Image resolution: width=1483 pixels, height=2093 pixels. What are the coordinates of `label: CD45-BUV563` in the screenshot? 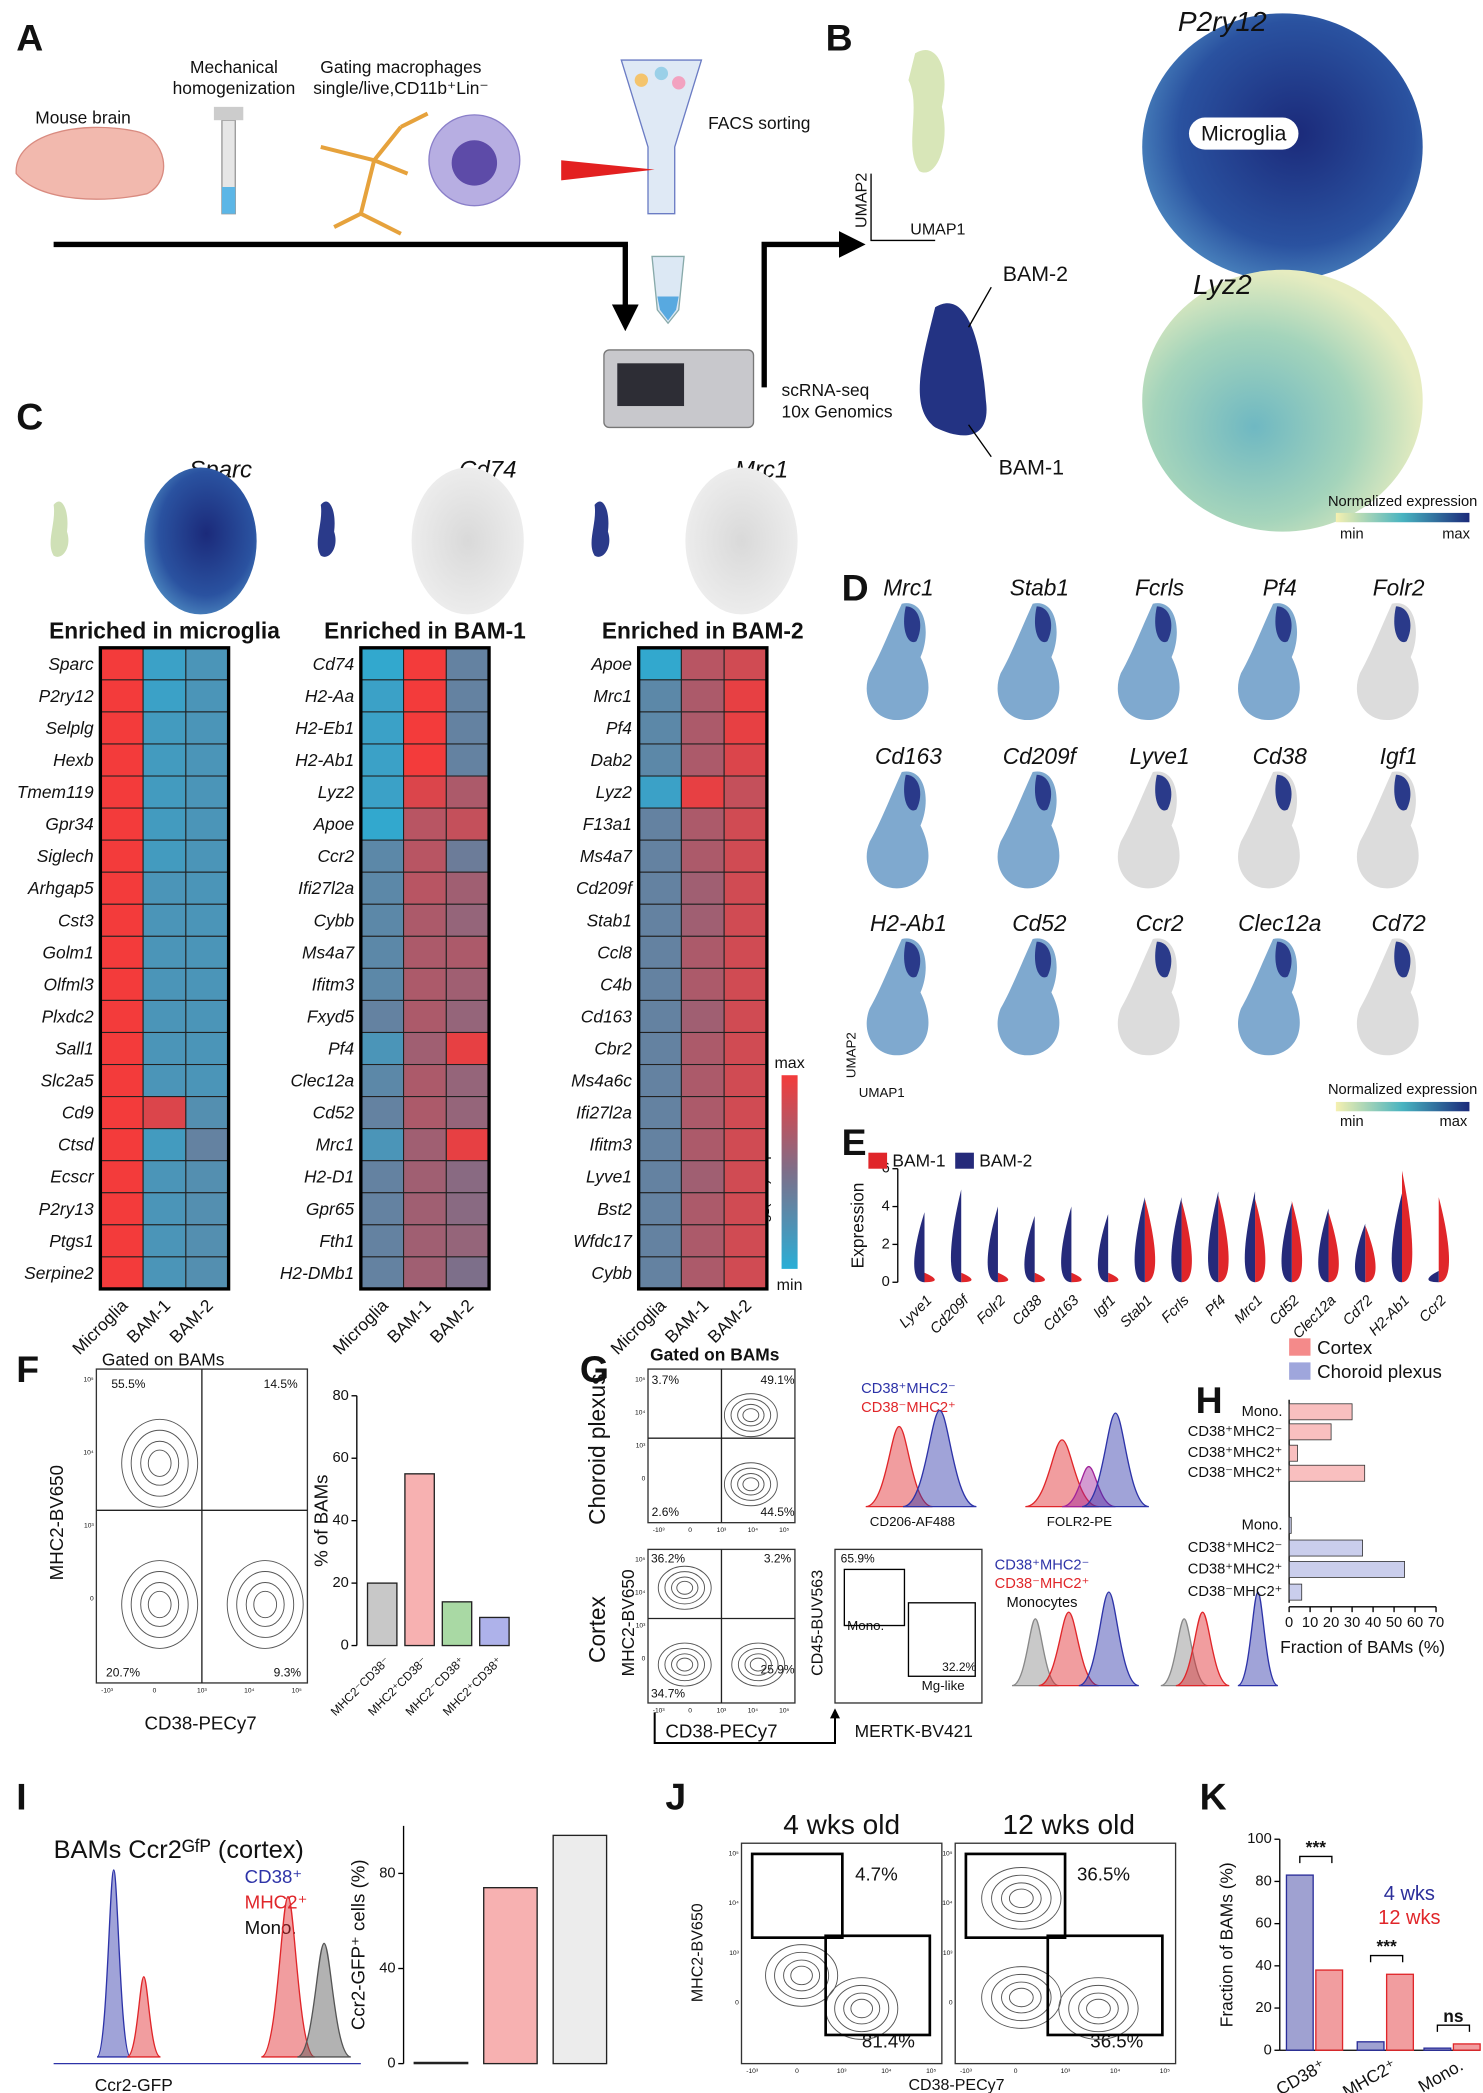 It's located at (818, 1623).